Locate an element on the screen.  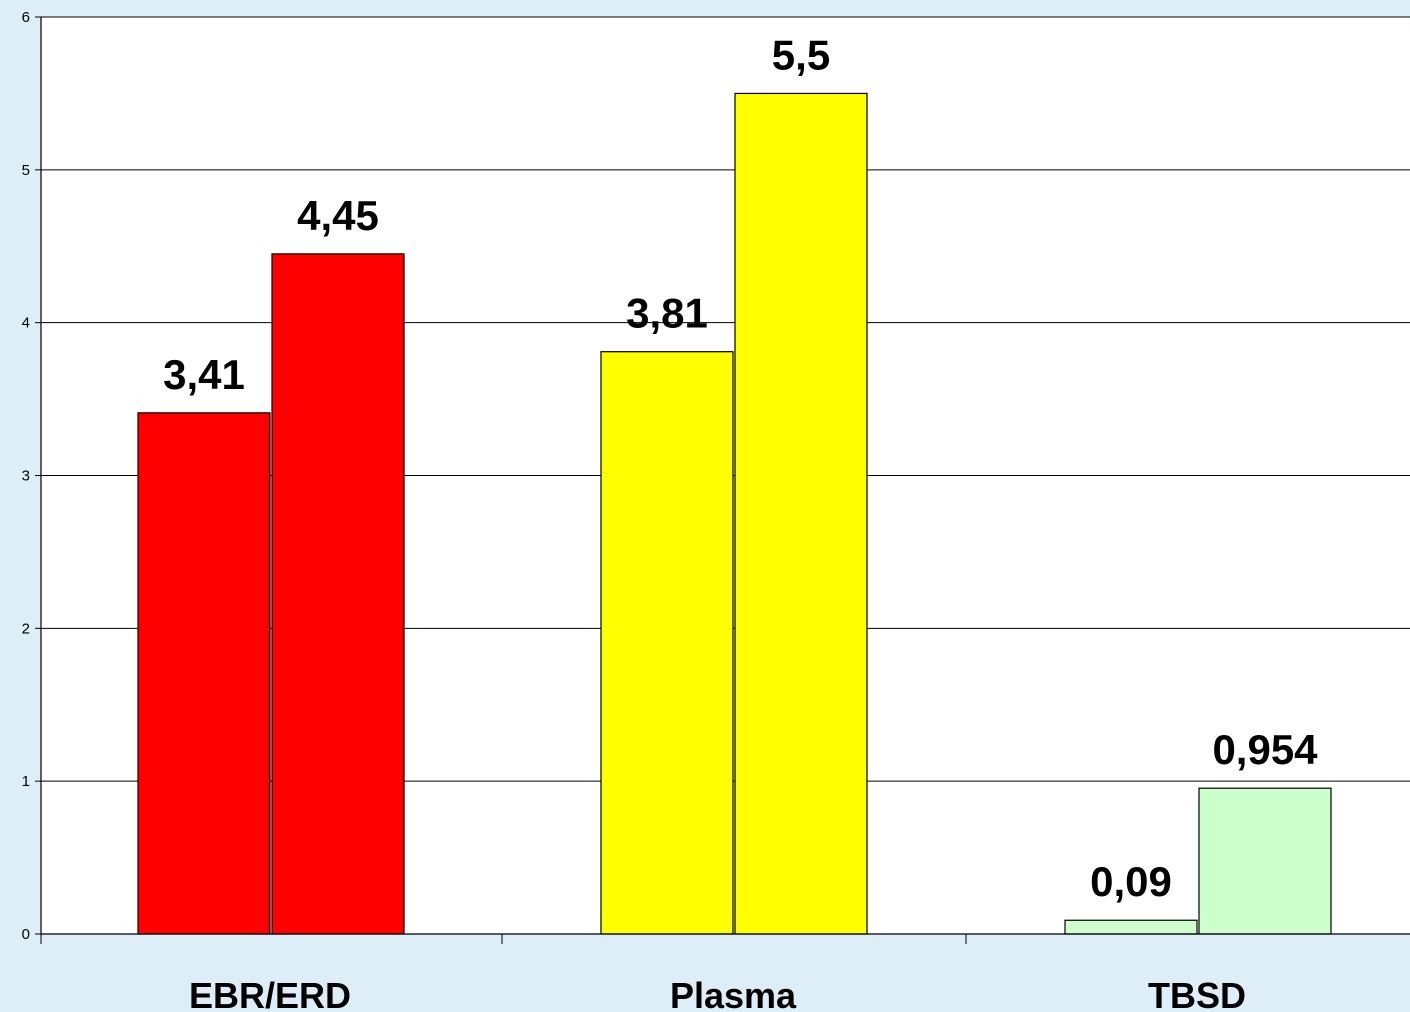
y-tick-label: 0 is located at coordinates (26, 934).